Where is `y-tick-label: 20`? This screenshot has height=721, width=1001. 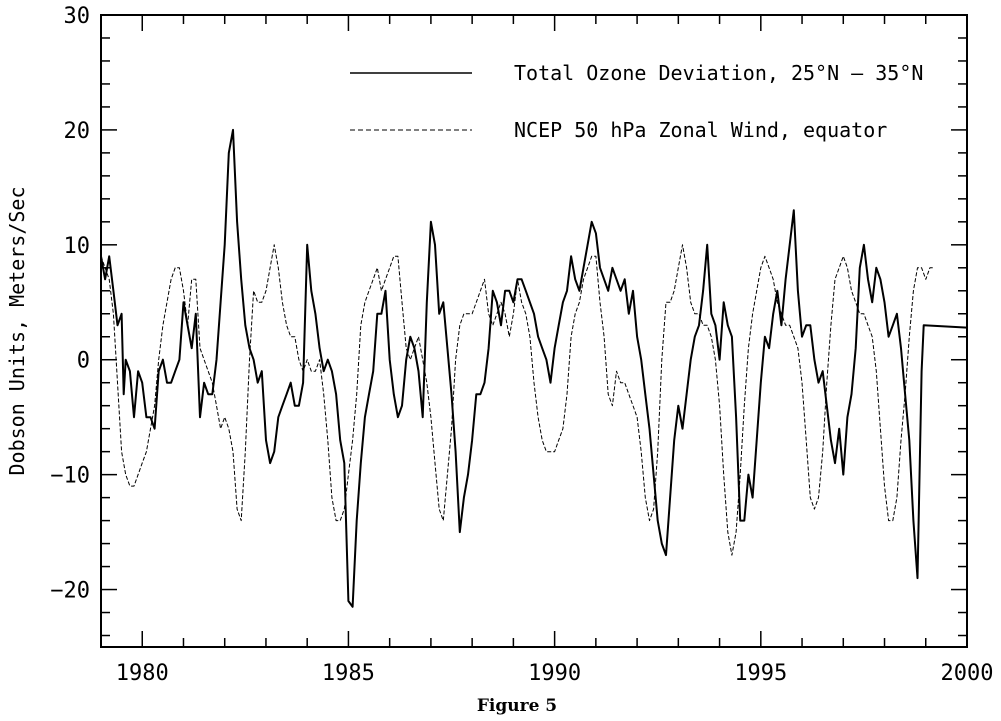 y-tick-label: 20 is located at coordinates (77, 131).